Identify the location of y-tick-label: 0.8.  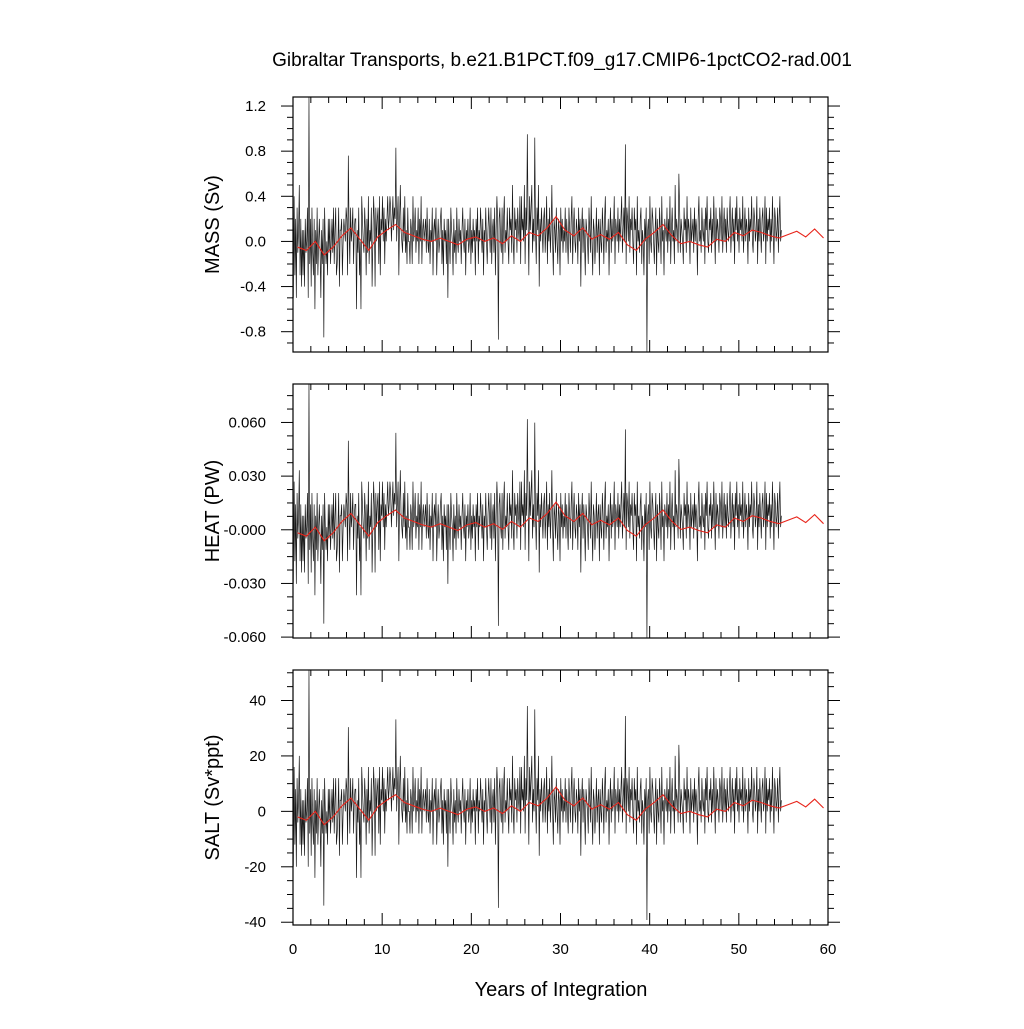
(255, 151).